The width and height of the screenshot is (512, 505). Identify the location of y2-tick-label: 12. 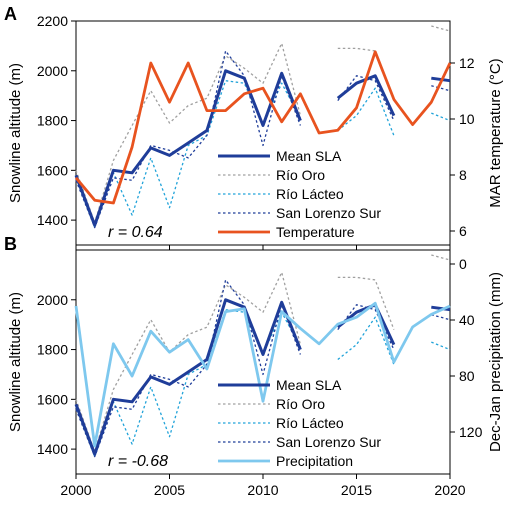
(467, 63).